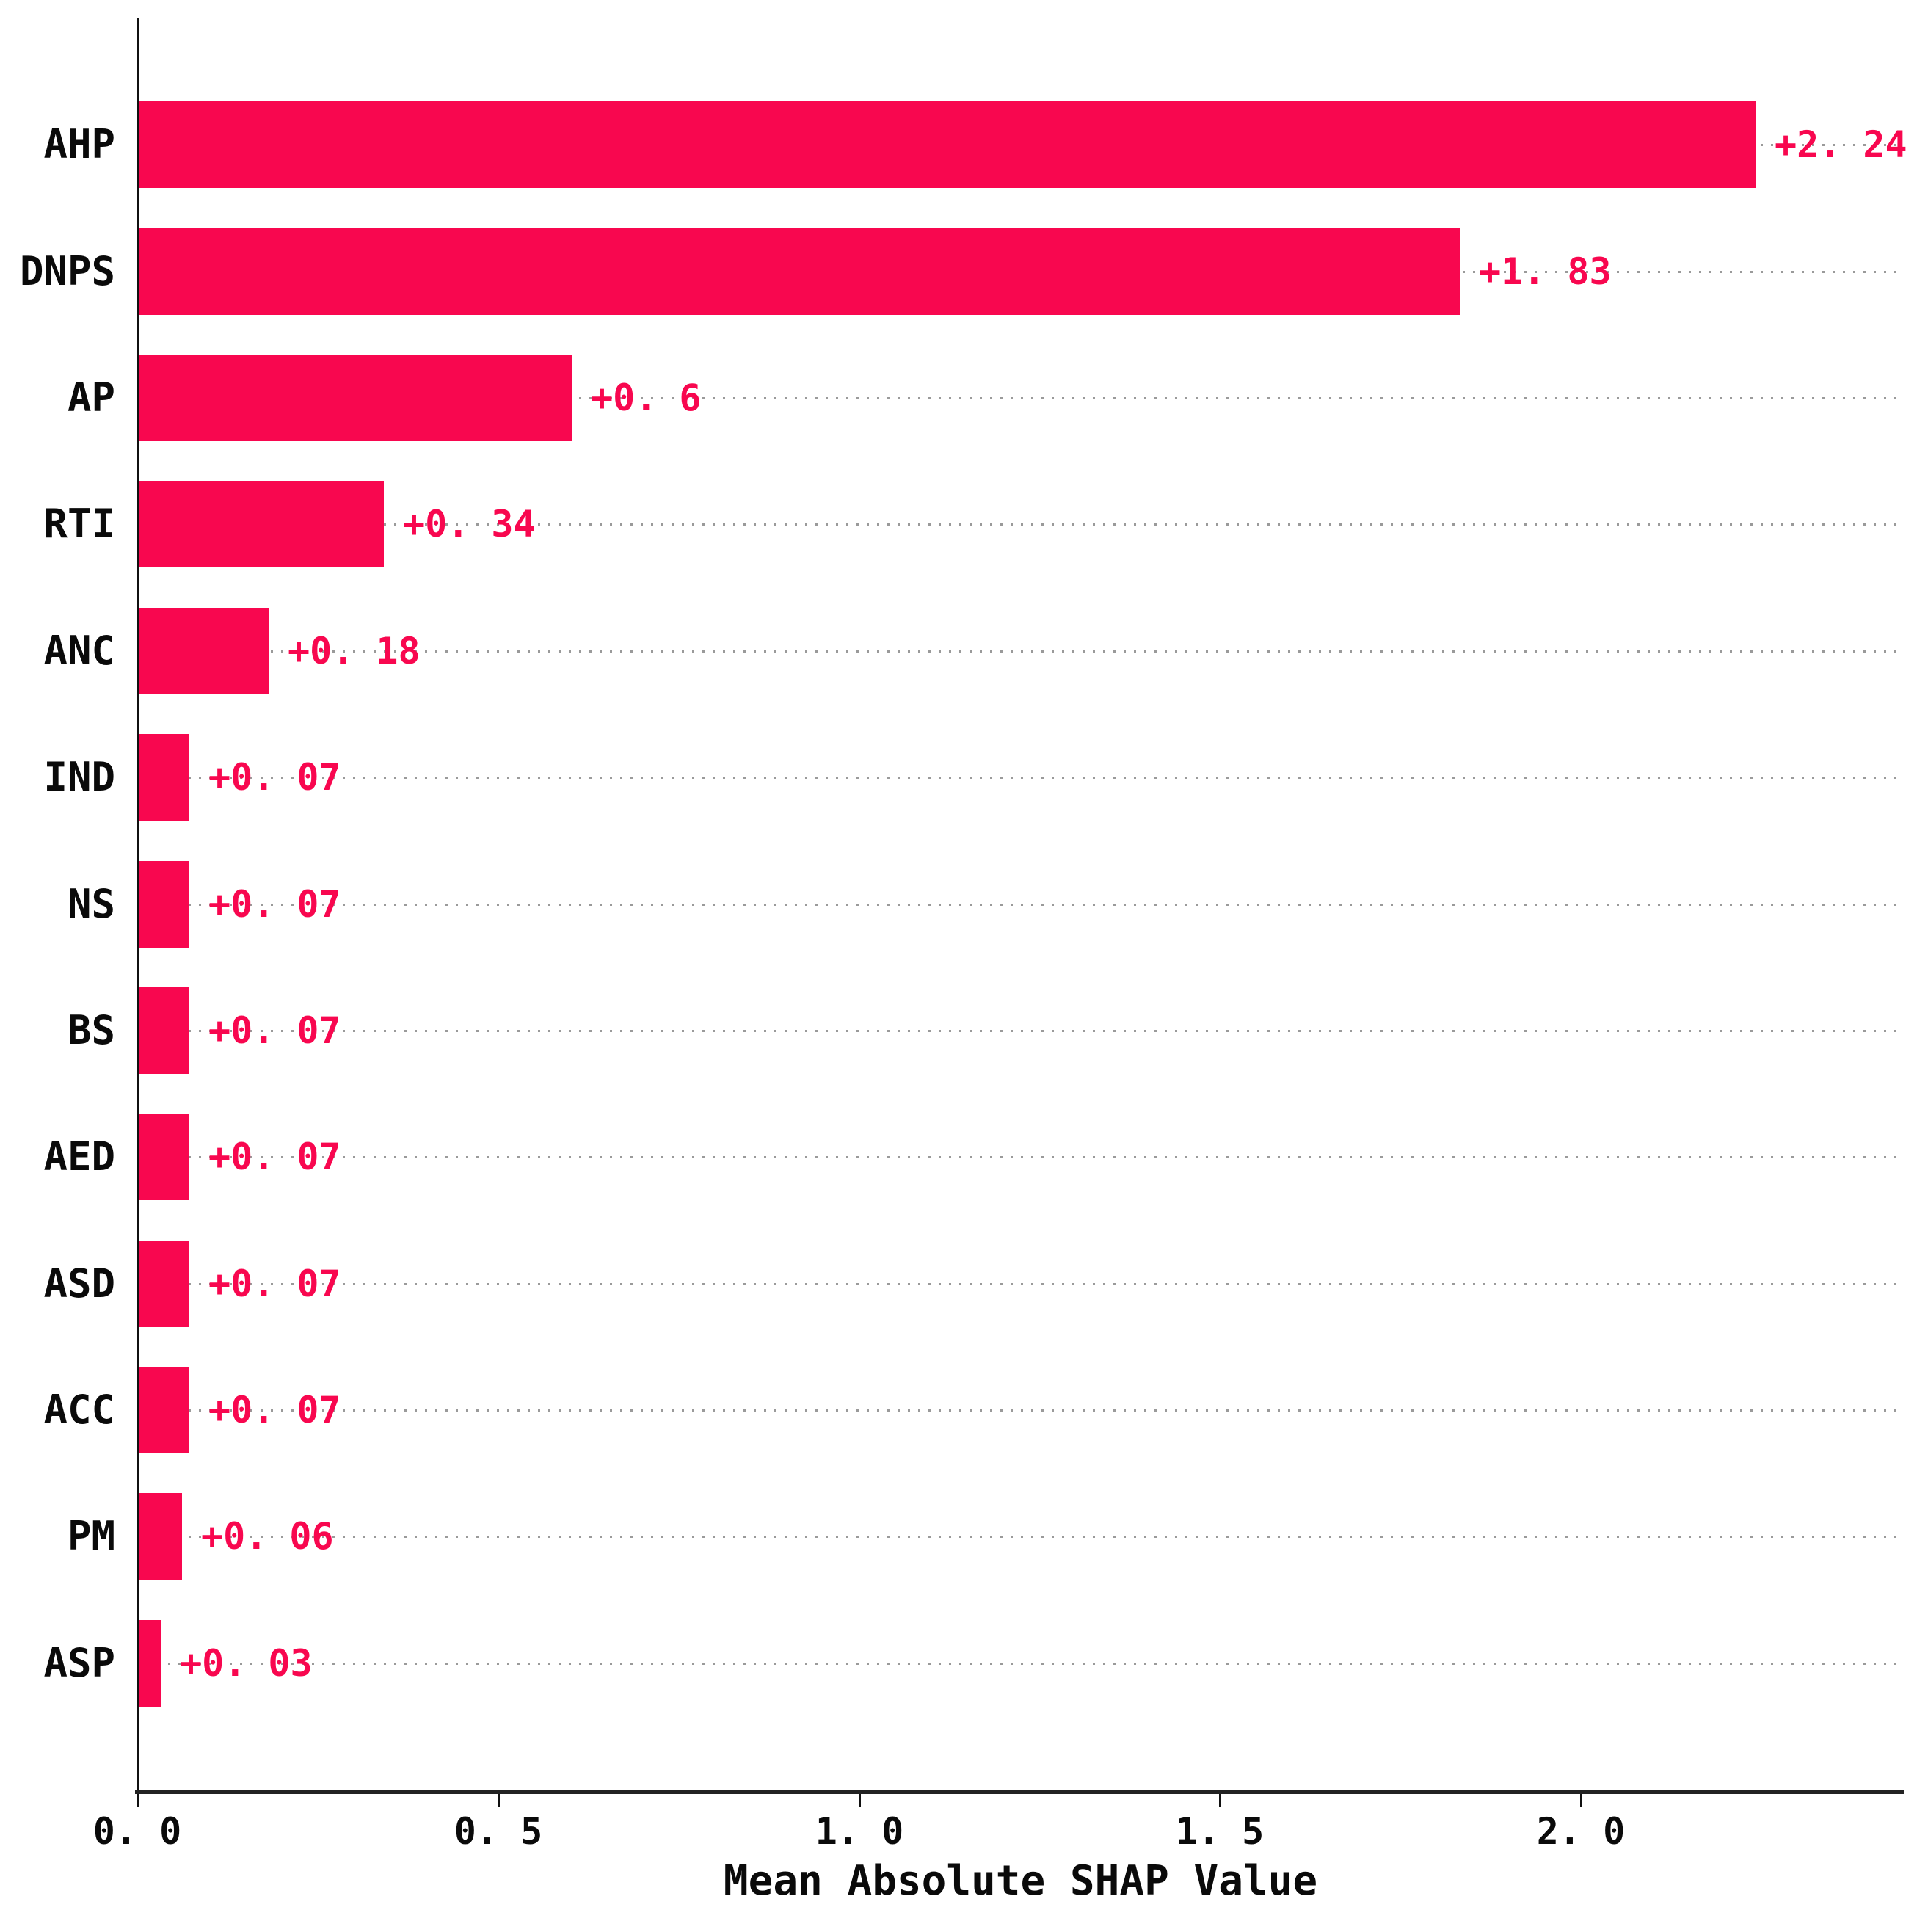 Image resolution: width=1928 pixels, height=1932 pixels. What do you see at coordinates (1019, 1792) in the screenshot?
I see `x-axis-line` at bounding box center [1019, 1792].